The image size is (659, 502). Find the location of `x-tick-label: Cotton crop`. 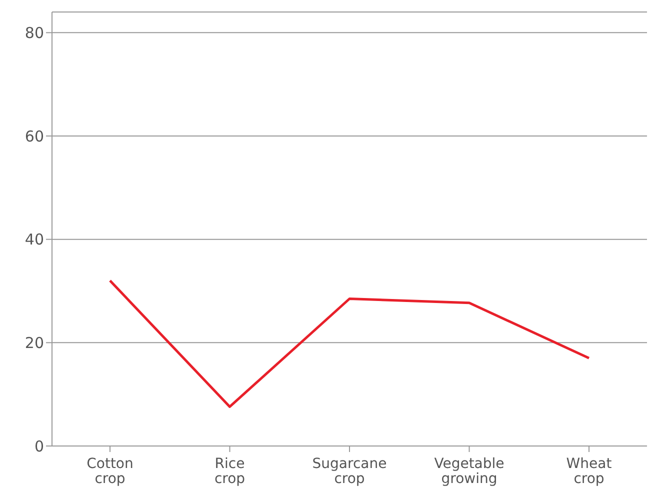

x-tick-label: Cotton crop is located at coordinates (110, 471).